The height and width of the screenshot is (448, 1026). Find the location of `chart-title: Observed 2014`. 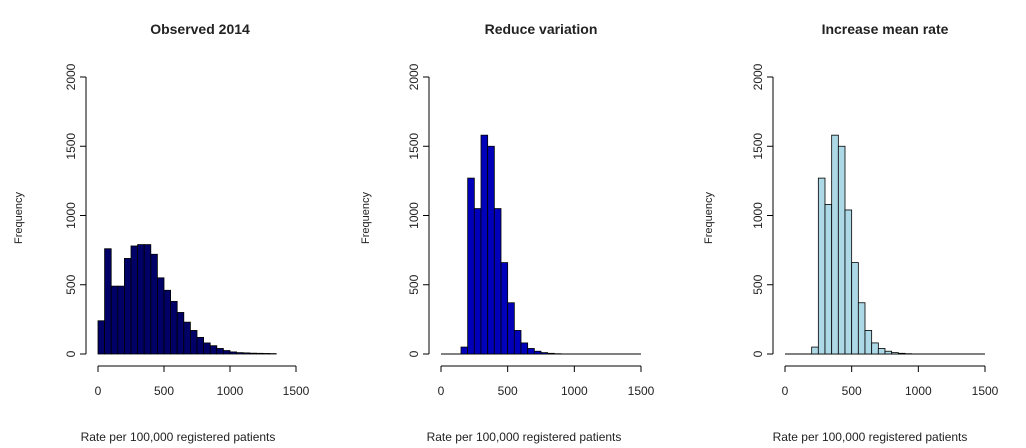

chart-title: Observed 2014 is located at coordinates (200, 29).